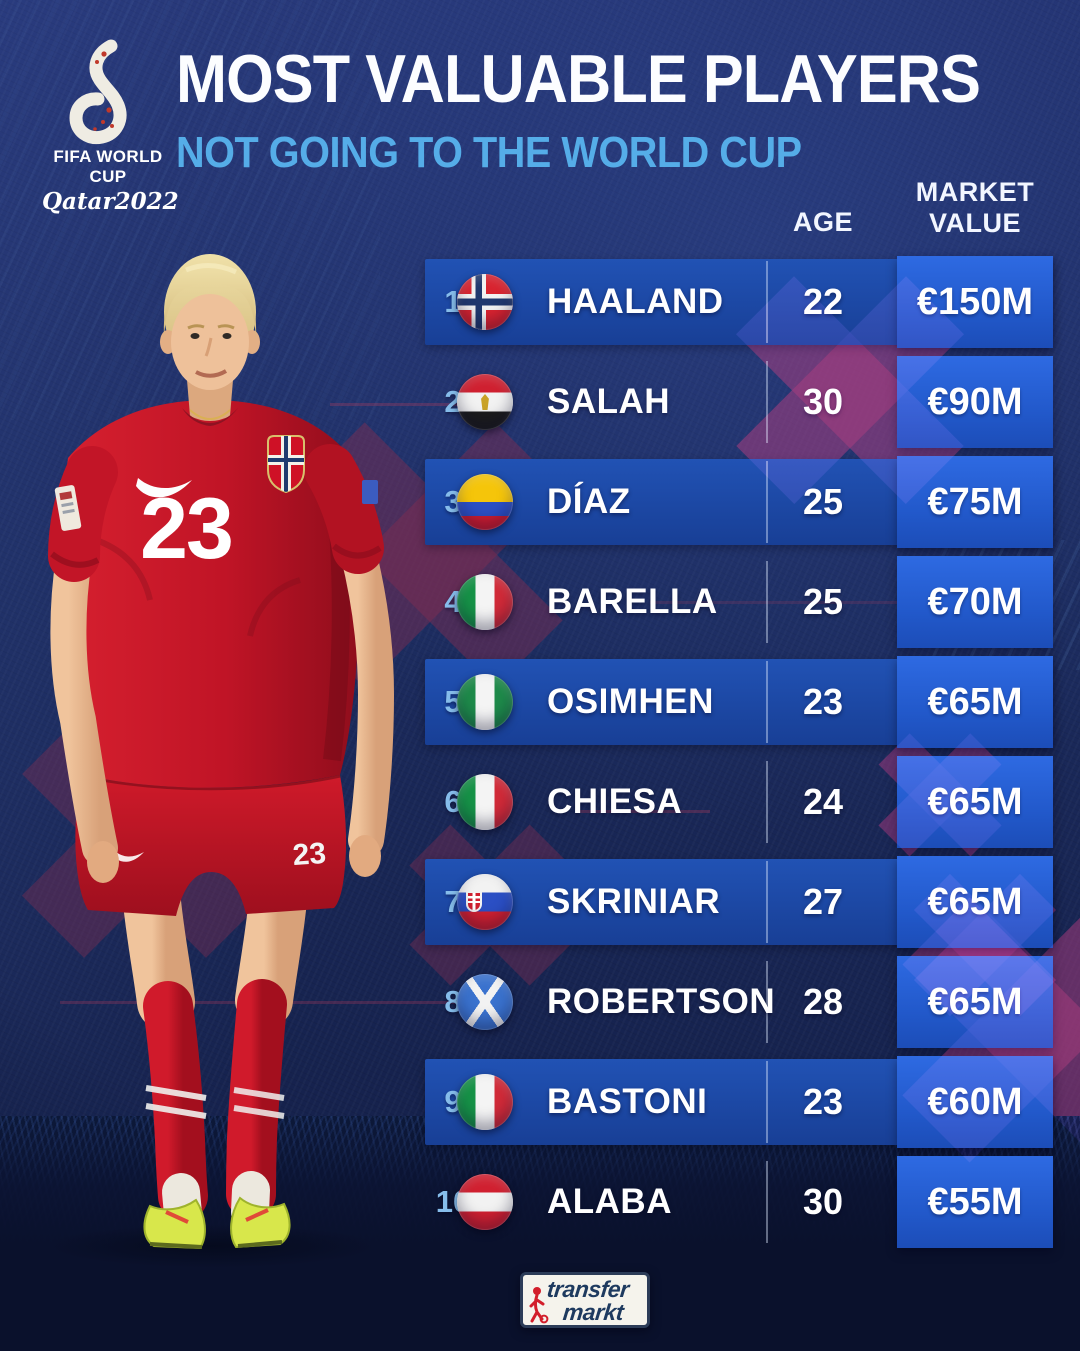 The height and width of the screenshot is (1351, 1080). Describe the element at coordinates (739, 1202) in the screenshot. I see `table-row: €55M 10 ALABA 30` at that location.